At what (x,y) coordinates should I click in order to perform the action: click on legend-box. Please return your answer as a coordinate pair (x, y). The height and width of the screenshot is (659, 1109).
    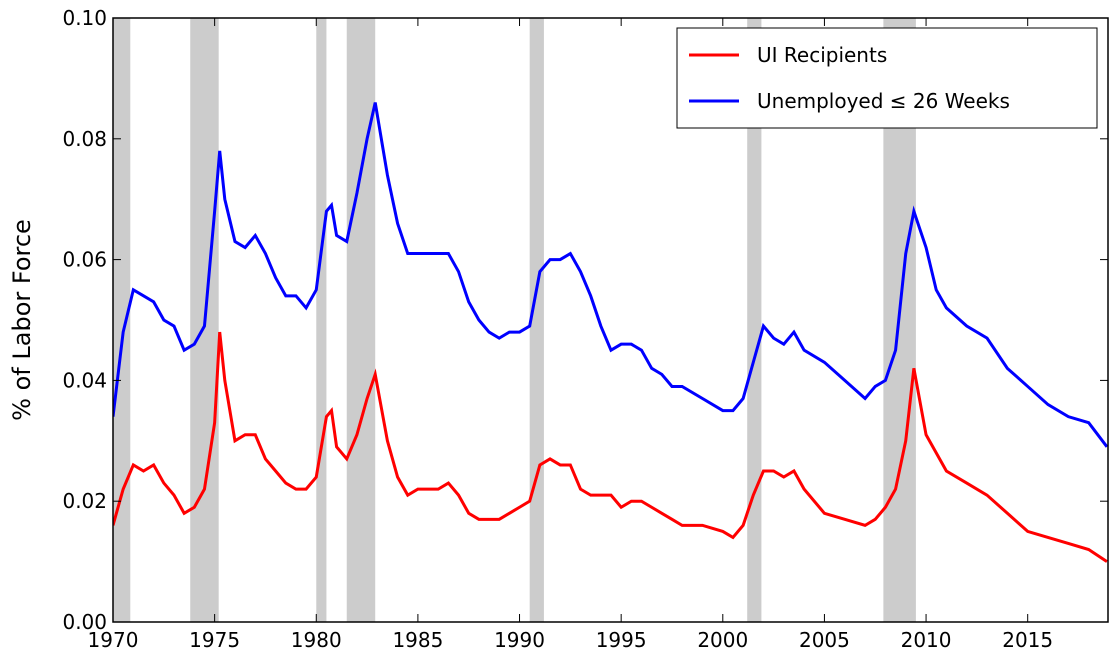
    Looking at the image, I should click on (887, 78).